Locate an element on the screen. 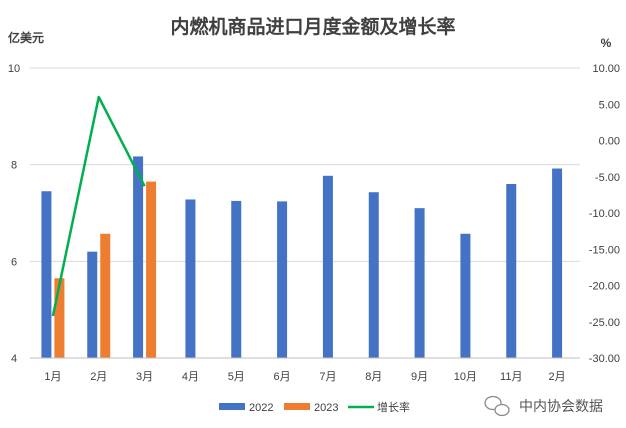  x-tick-label: 10月 is located at coordinates (465, 377).